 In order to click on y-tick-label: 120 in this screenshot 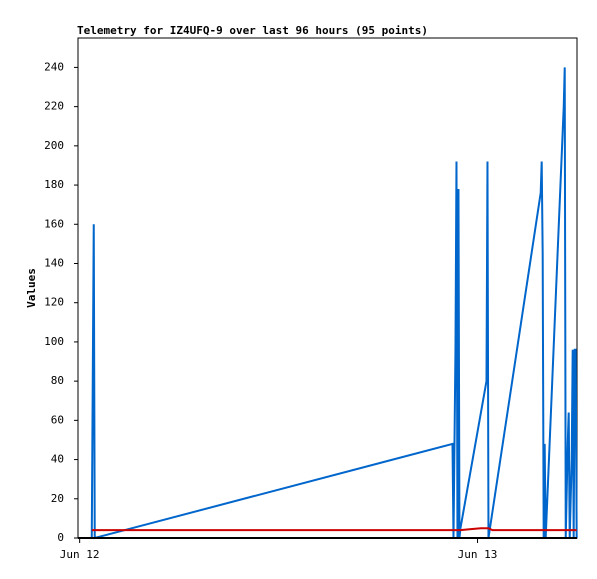, I will do `click(54, 302)`.